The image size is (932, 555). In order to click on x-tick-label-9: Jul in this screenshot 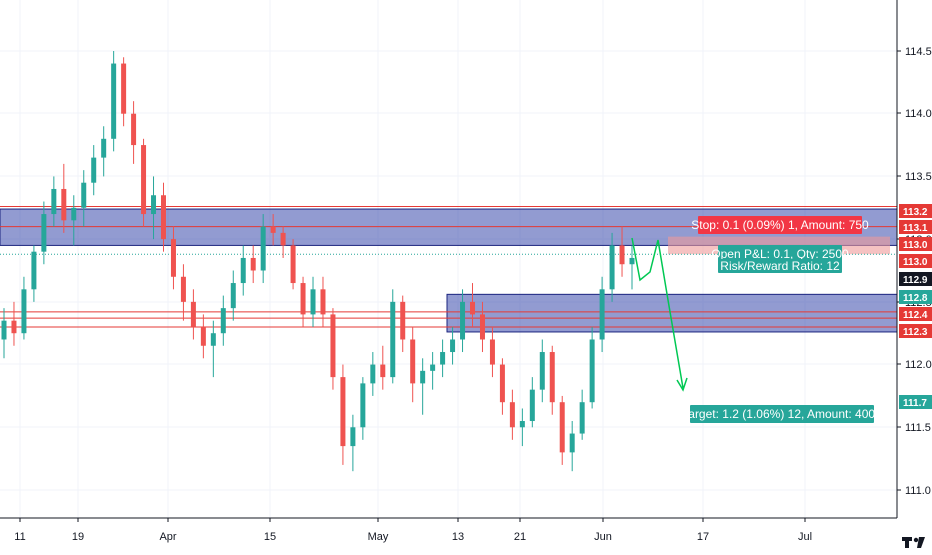, I will do `click(805, 537)`.